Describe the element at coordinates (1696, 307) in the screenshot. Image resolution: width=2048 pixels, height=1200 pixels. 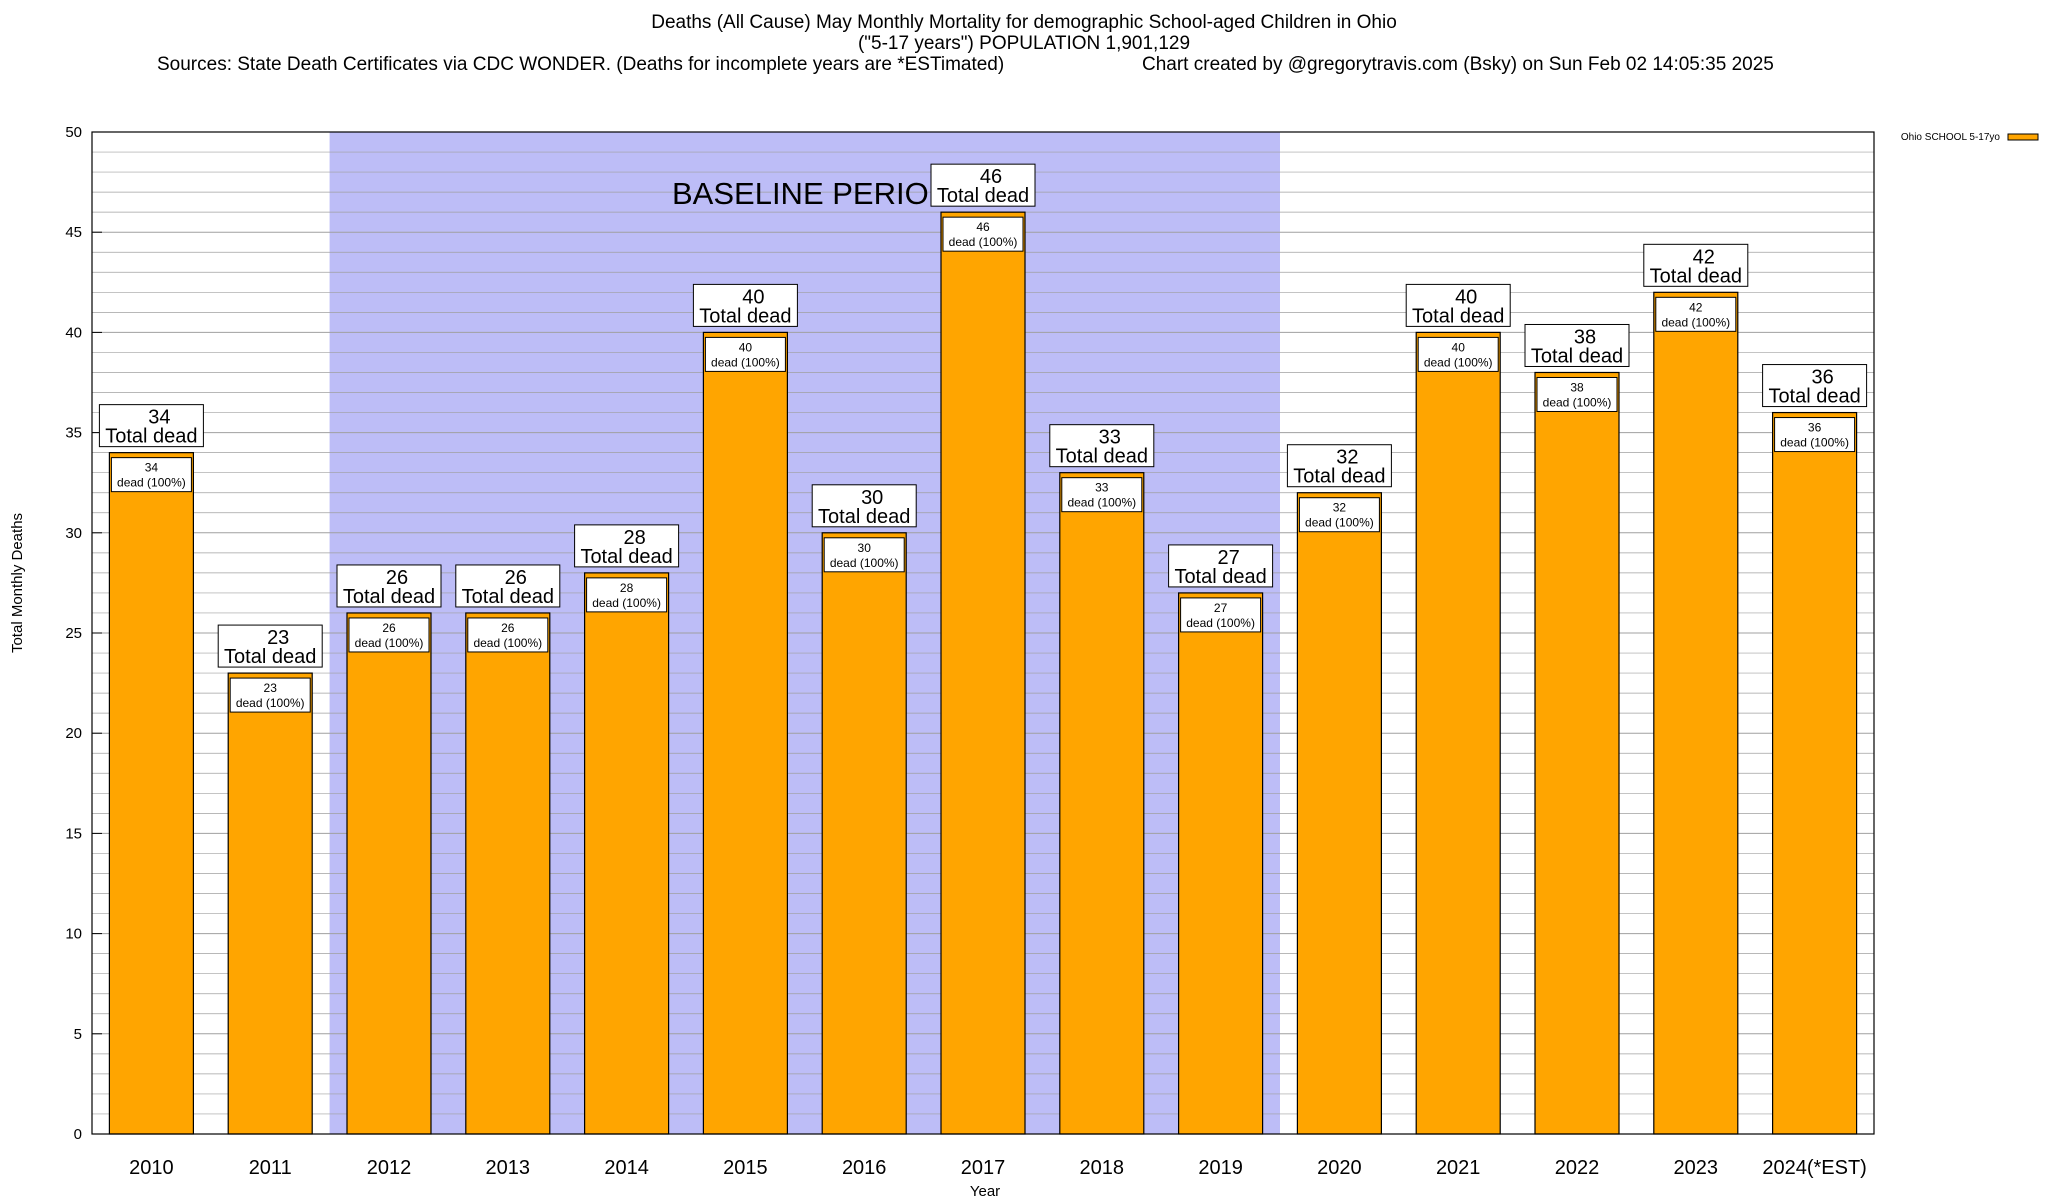
I see `bar-inner-value: 42` at that location.